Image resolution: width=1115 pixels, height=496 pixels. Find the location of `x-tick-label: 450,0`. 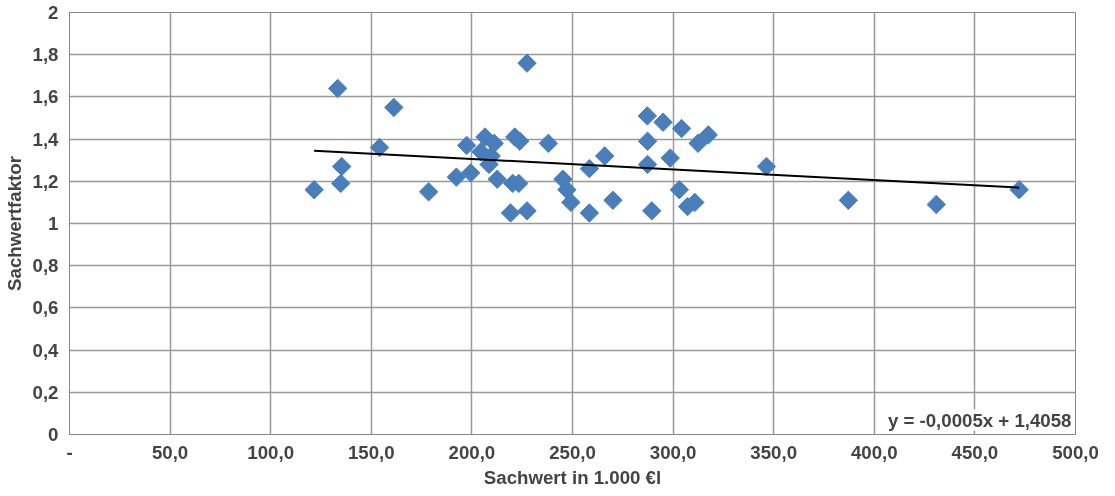

x-tick-label: 450,0 is located at coordinates (975, 452).